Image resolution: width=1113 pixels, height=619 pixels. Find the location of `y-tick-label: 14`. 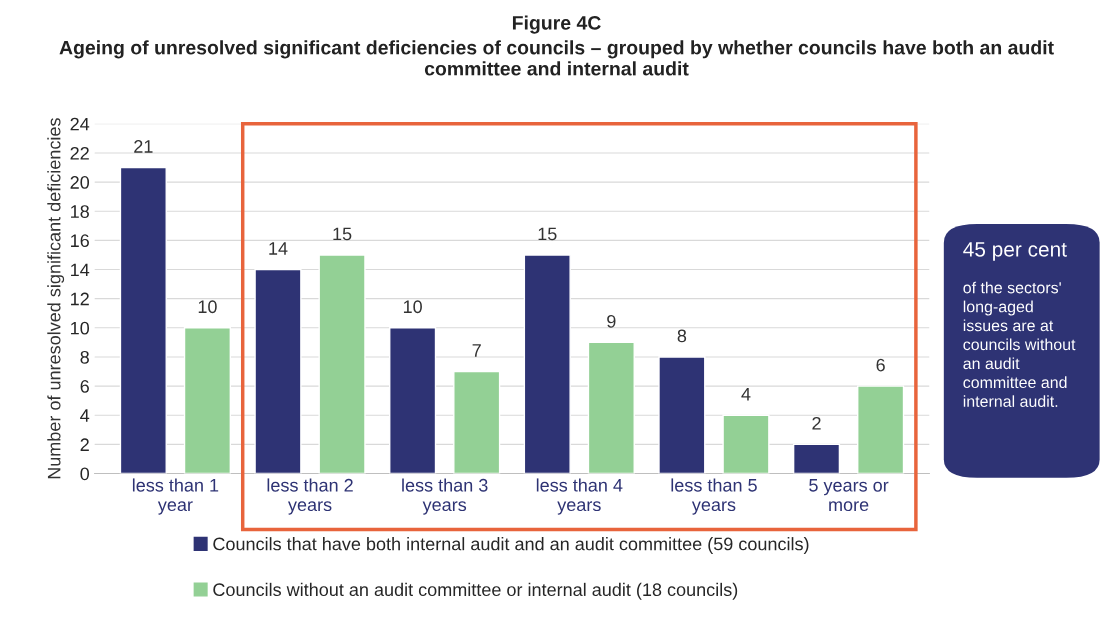

y-tick-label: 14 is located at coordinates (80, 270).